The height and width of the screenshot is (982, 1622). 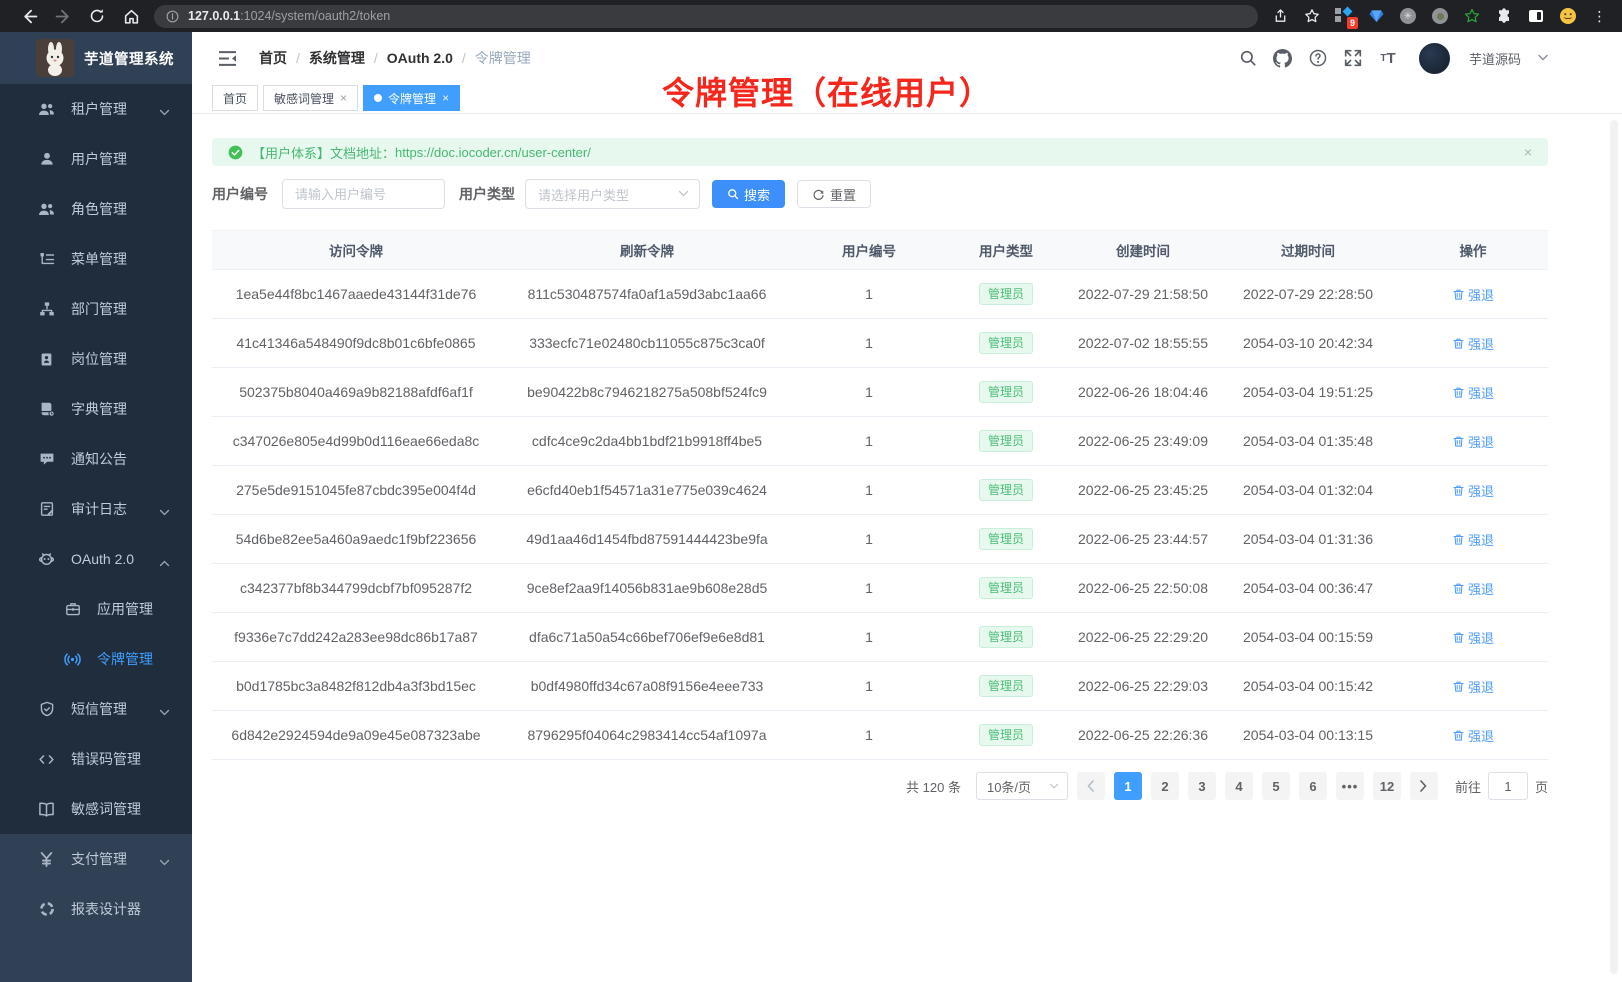 I want to click on scrollbar, so click(x=1614, y=547).